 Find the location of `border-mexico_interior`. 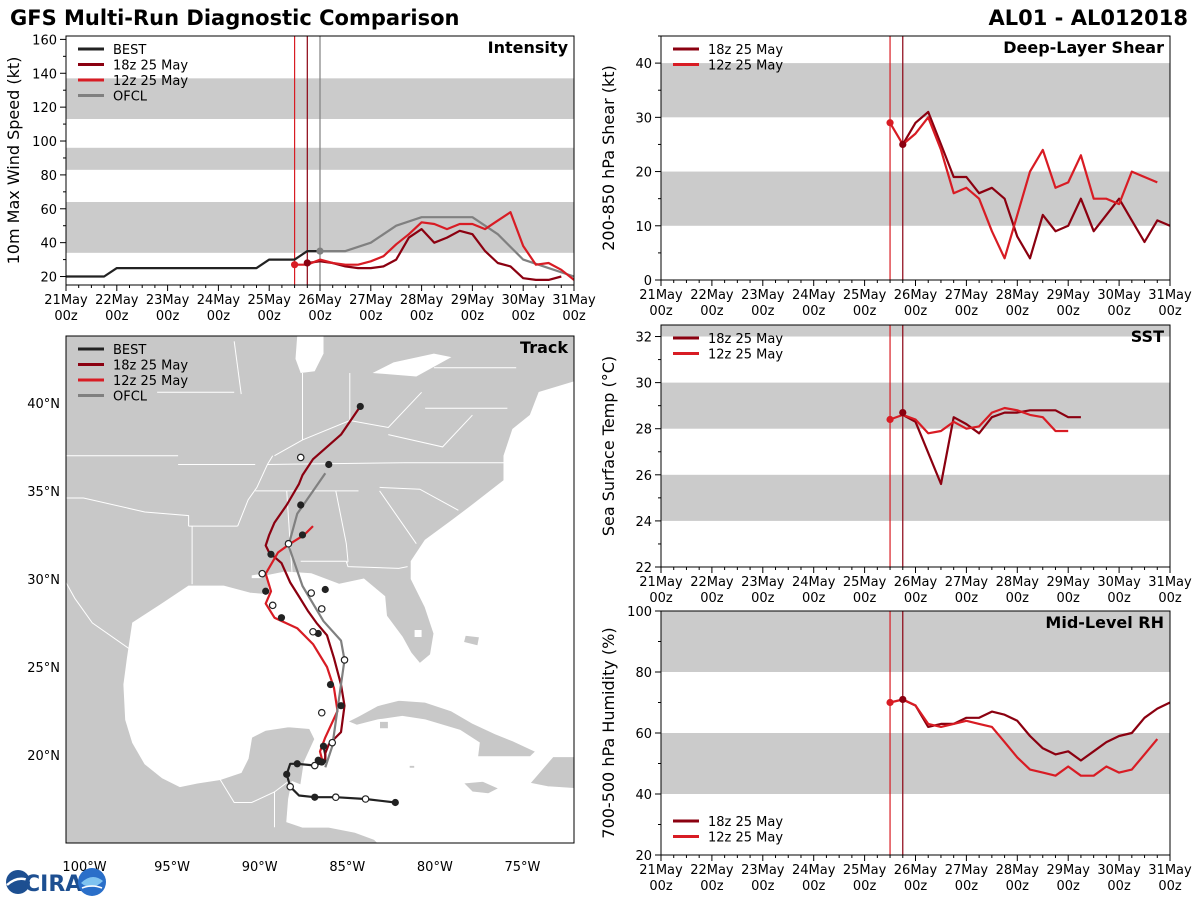

border-mexico_interior is located at coordinates (247, 803).